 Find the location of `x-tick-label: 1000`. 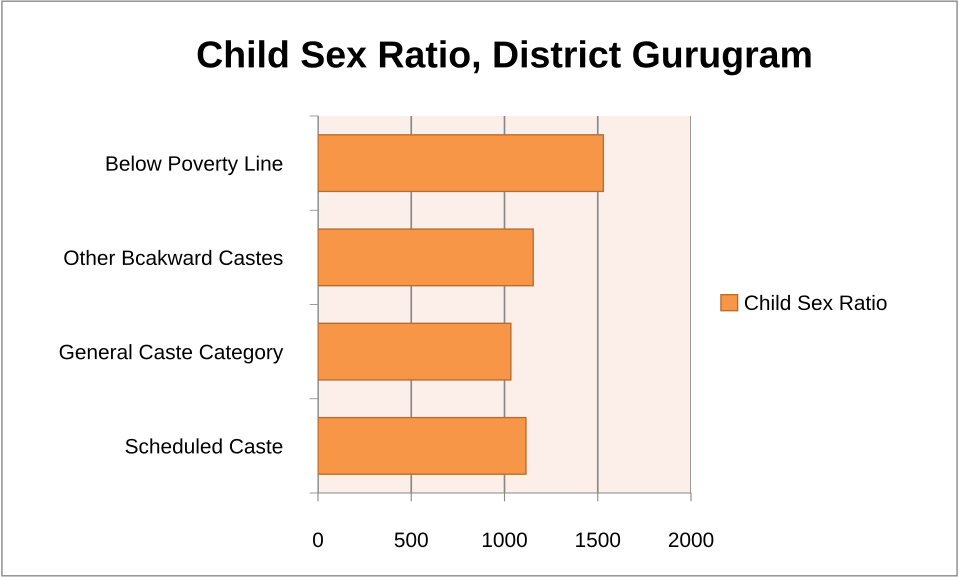

x-tick-label: 1000 is located at coordinates (504, 540).